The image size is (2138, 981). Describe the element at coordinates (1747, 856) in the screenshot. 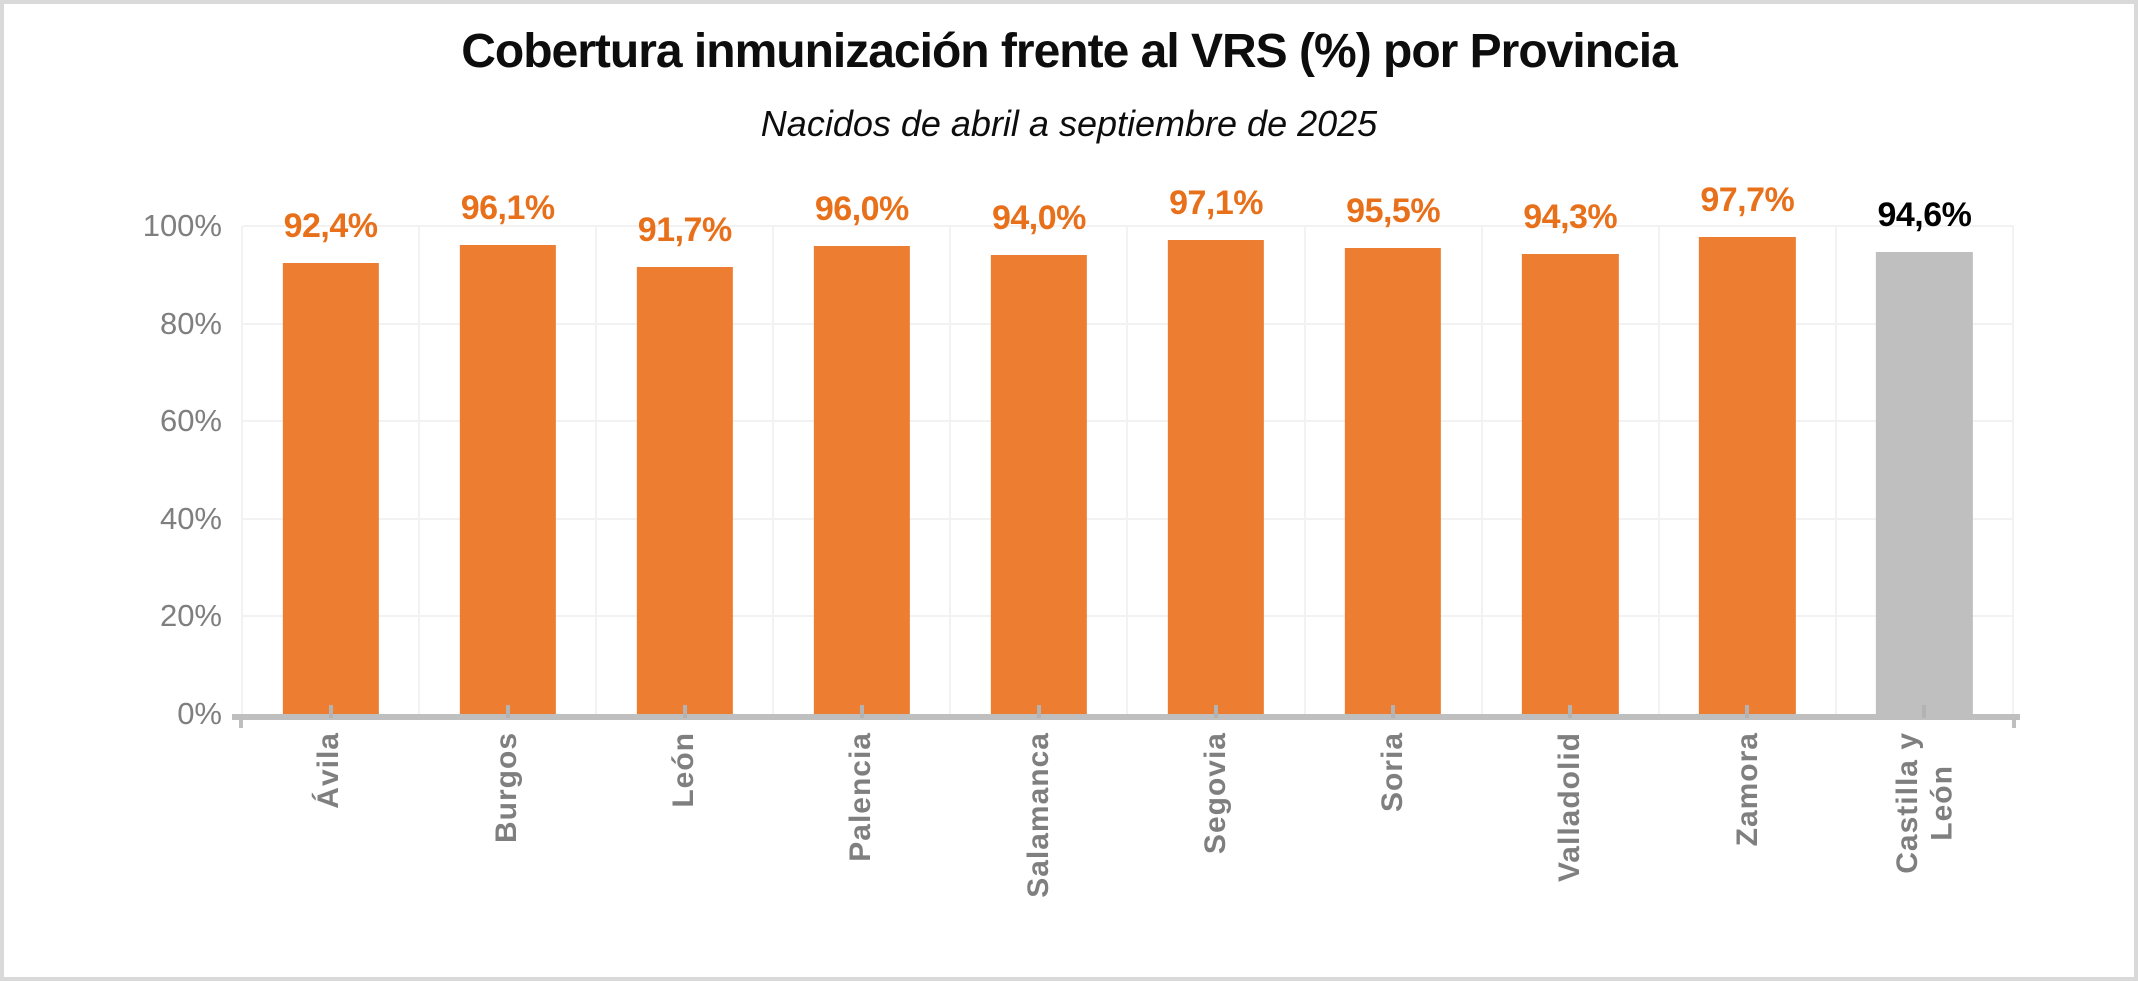

I see `x-label-cell: Zamora` at that location.